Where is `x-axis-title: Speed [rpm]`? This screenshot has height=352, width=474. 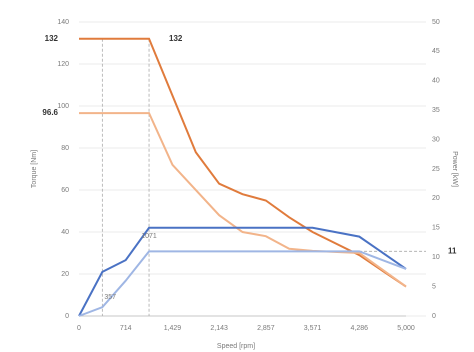
x-axis-title: Speed [rpm] is located at coordinates (236, 346).